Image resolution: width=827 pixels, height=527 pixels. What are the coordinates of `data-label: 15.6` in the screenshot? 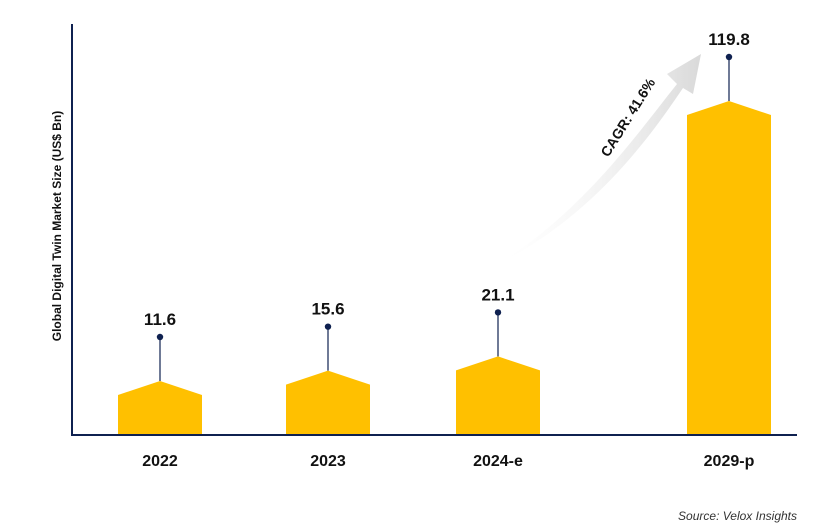 It's located at (327, 309).